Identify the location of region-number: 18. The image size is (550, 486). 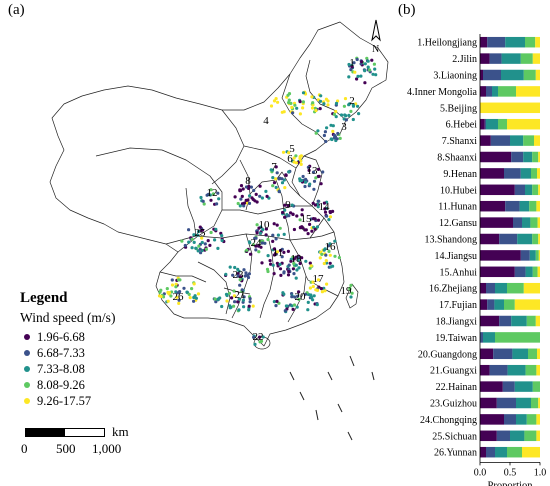
(297, 259).